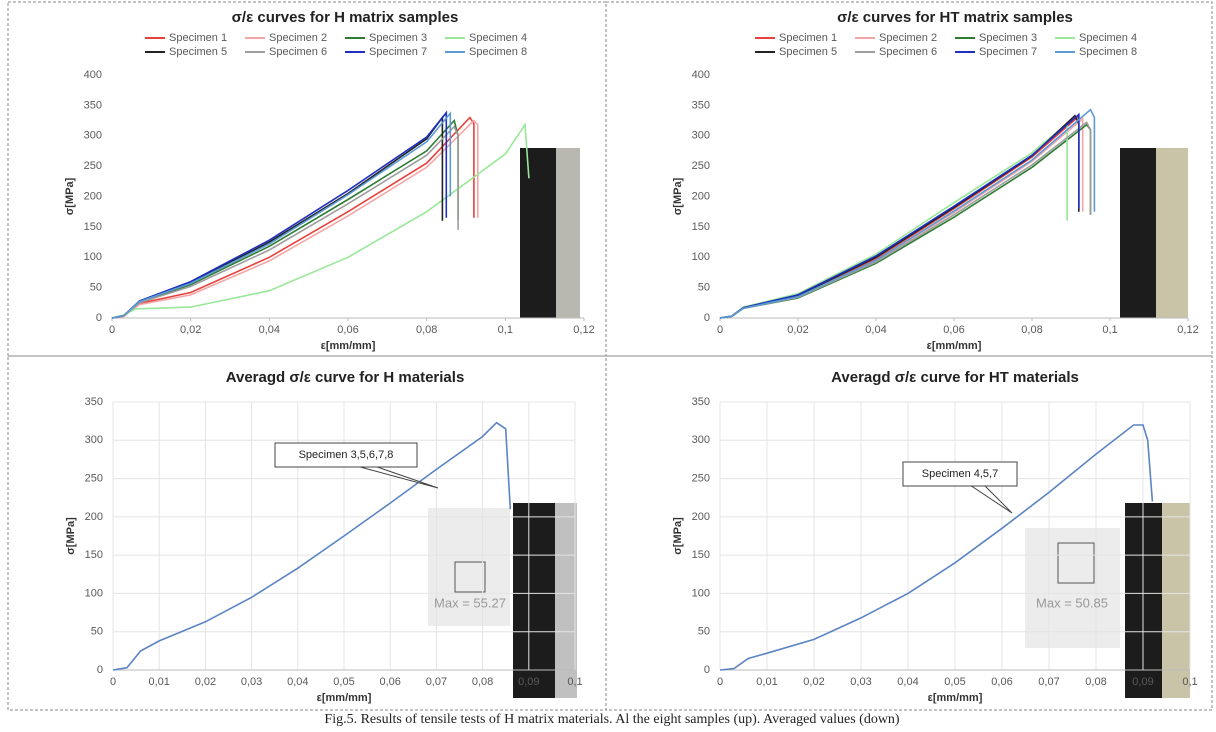 The width and height of the screenshot is (1216, 732). What do you see at coordinates (960, 474) in the screenshot?
I see `annotation: Specimen 4,5,7` at bounding box center [960, 474].